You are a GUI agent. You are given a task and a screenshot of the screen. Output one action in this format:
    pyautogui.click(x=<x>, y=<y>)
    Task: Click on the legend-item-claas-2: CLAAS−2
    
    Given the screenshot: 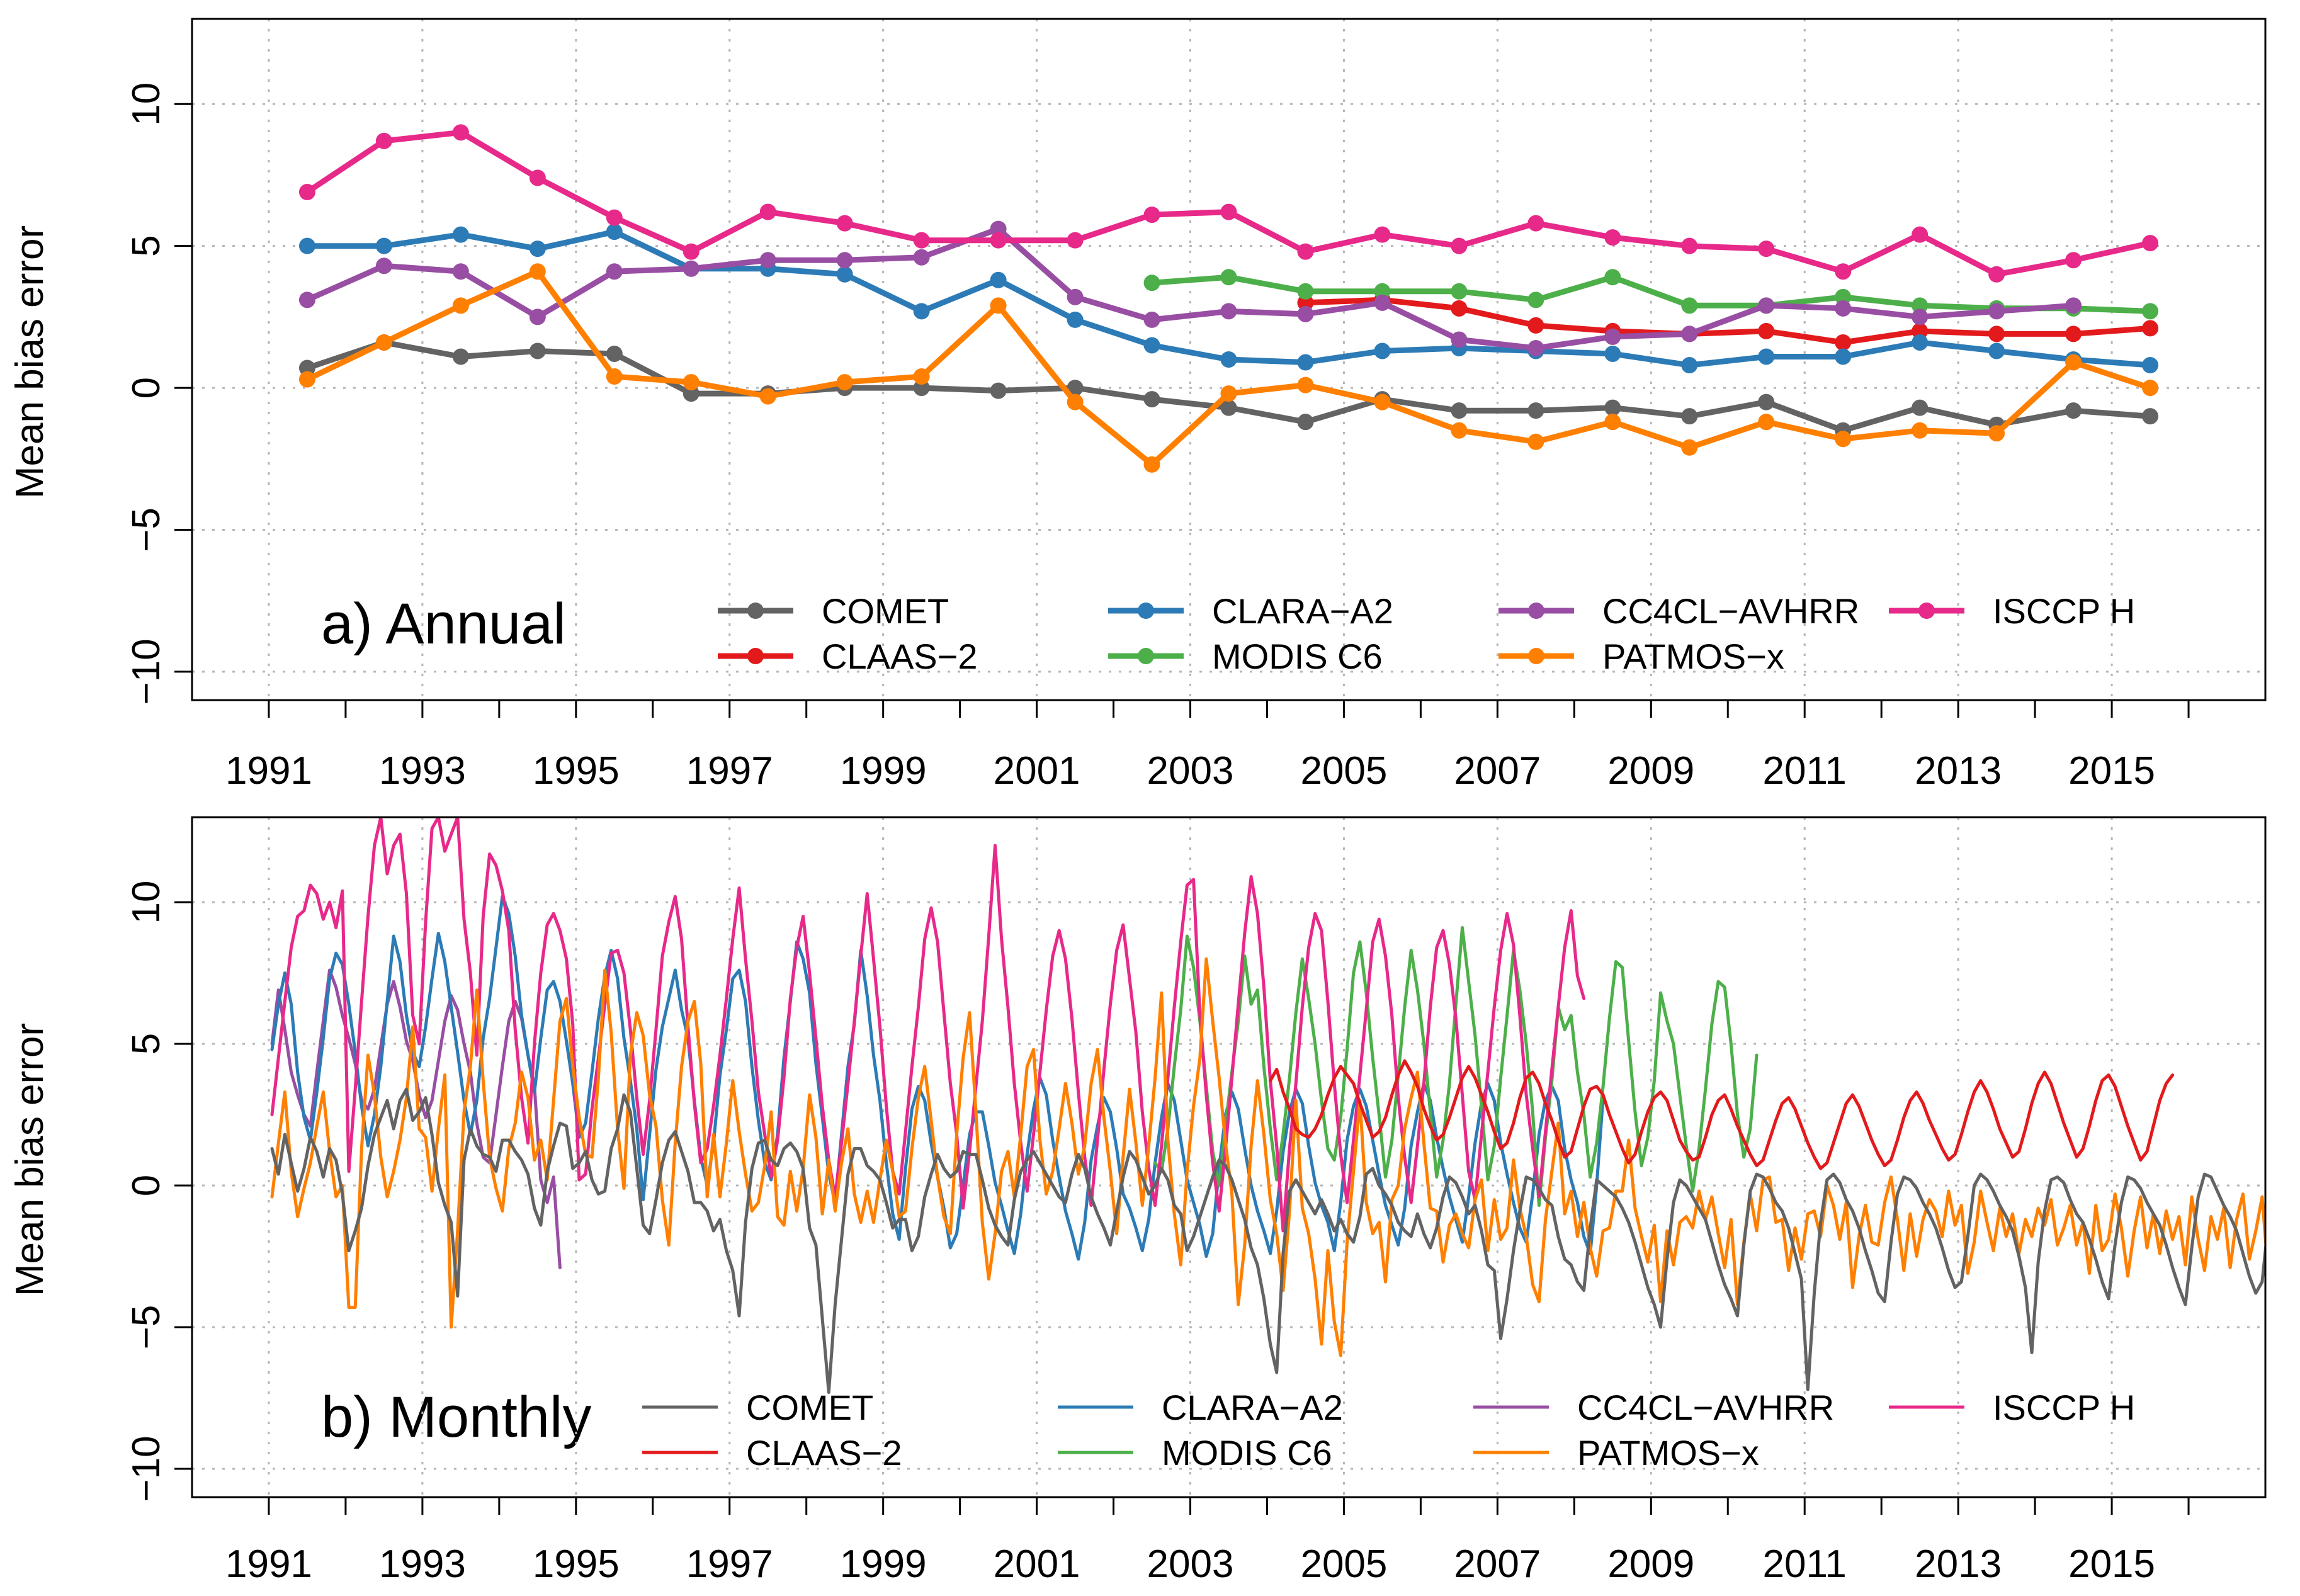 What is the action you would take?
    pyautogui.click(x=848, y=656)
    